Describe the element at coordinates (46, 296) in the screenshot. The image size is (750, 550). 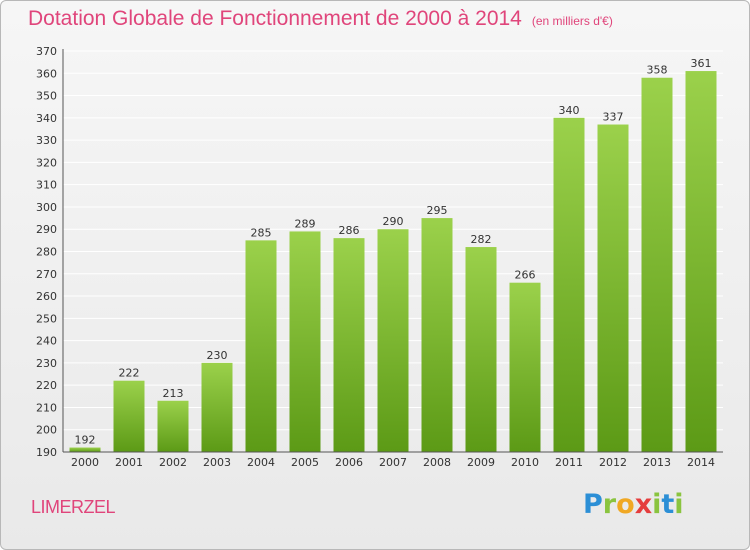
I see `y-tick-label: 260` at that location.